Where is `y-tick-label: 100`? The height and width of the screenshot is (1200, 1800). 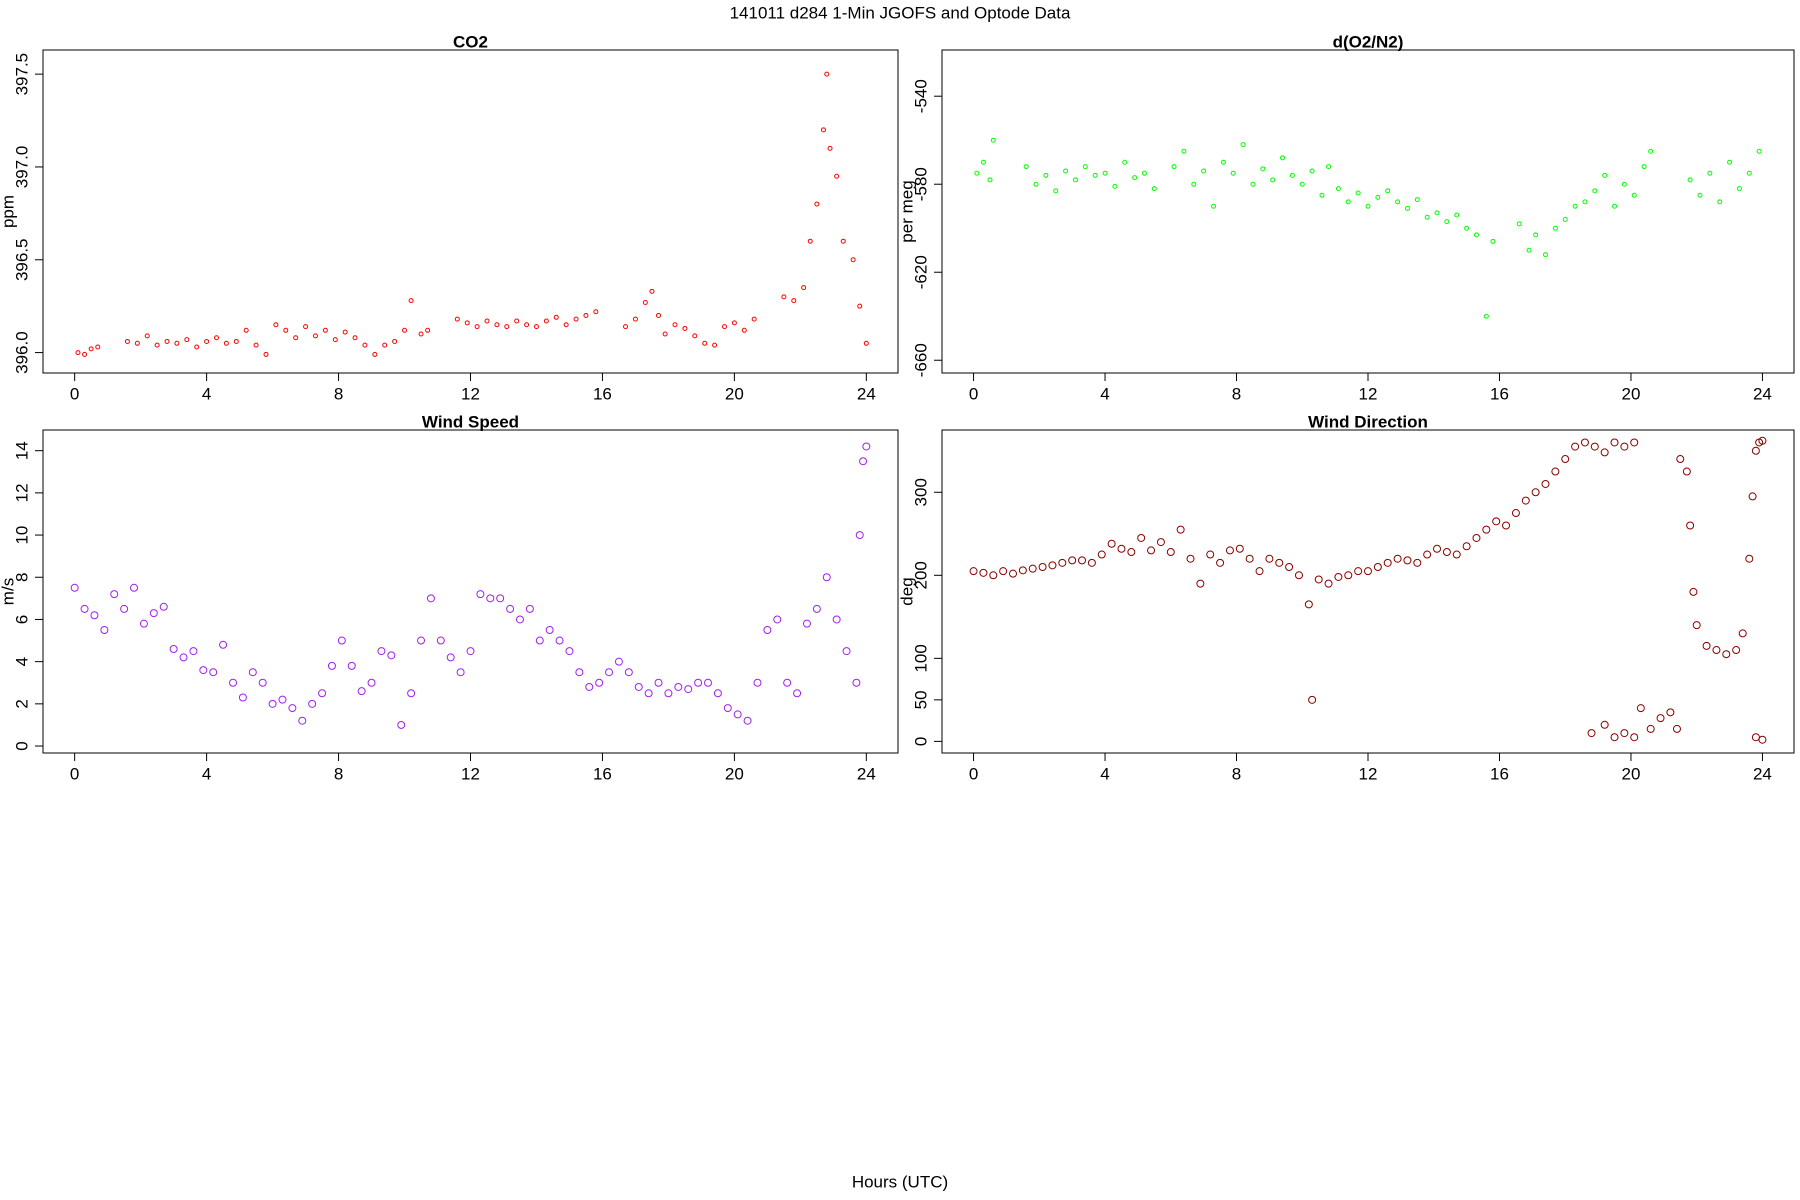
y-tick-label: 100 is located at coordinates (920, 658).